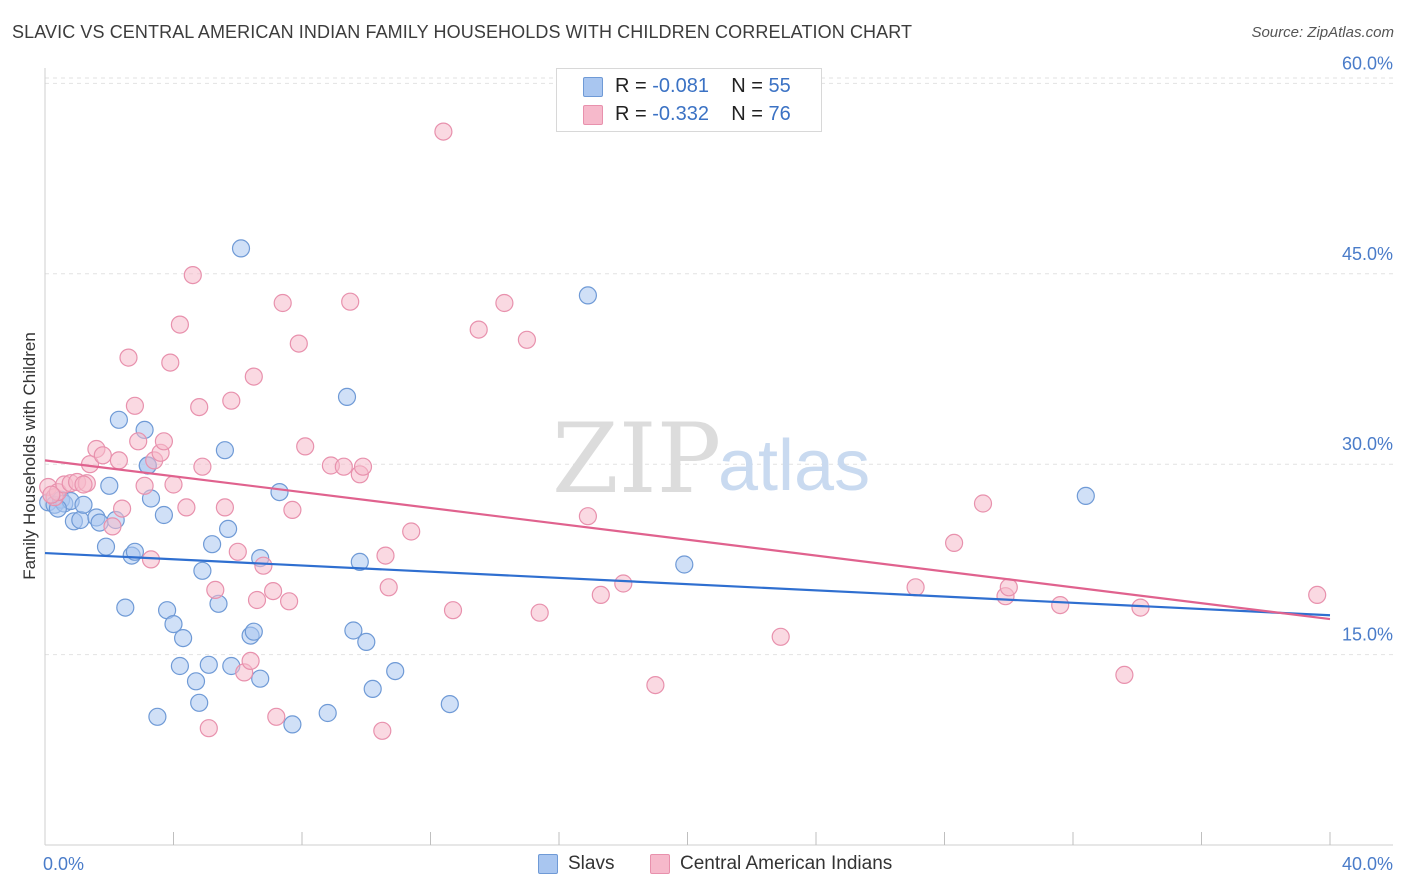  I want to click on legend-r-value: -0.081, so click(680, 86).